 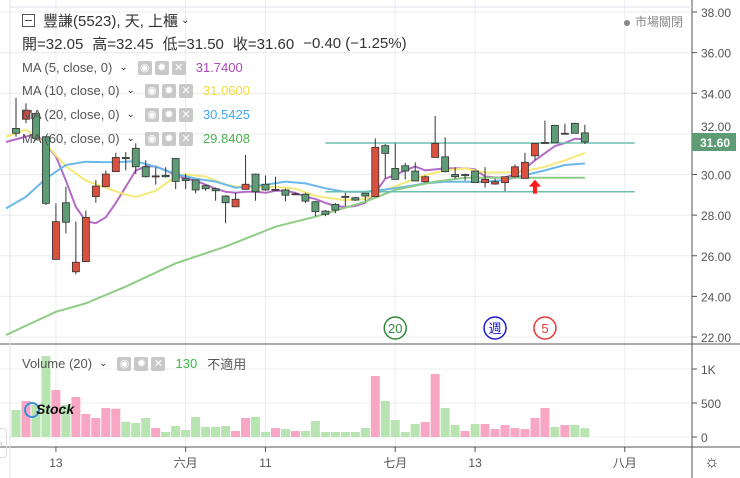 I want to click on event-marker-label: 20, so click(x=395, y=328).